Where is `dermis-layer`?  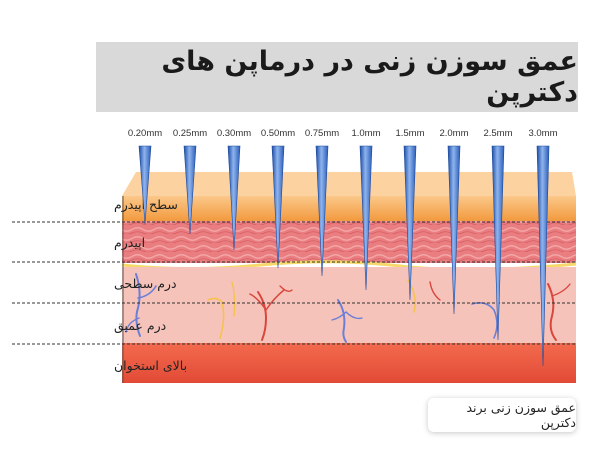 dermis-layer is located at coordinates (349, 305).